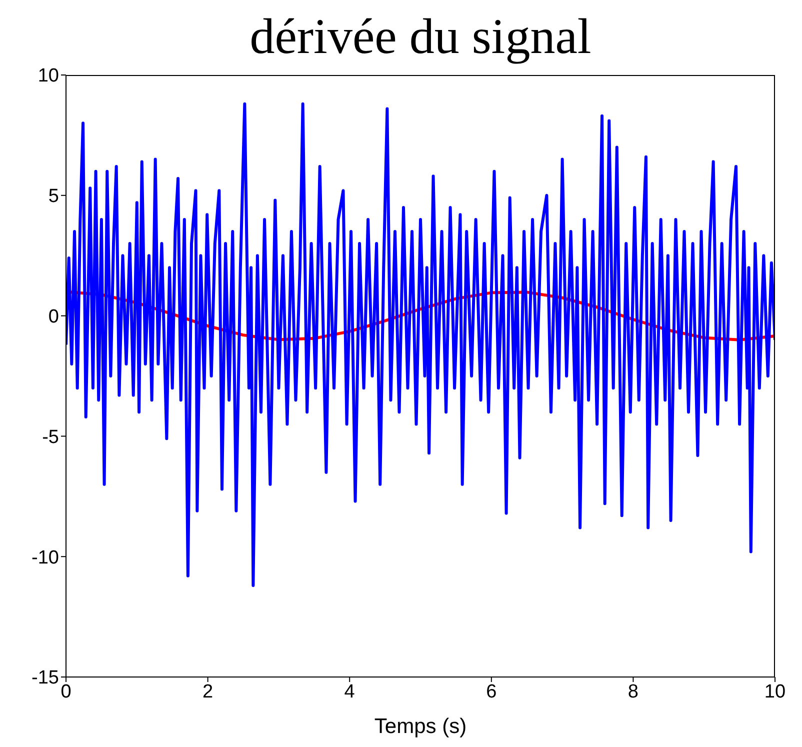 The width and height of the screenshot is (802, 747). Describe the element at coordinates (208, 691) in the screenshot. I see `x-tick-label: 2` at that location.